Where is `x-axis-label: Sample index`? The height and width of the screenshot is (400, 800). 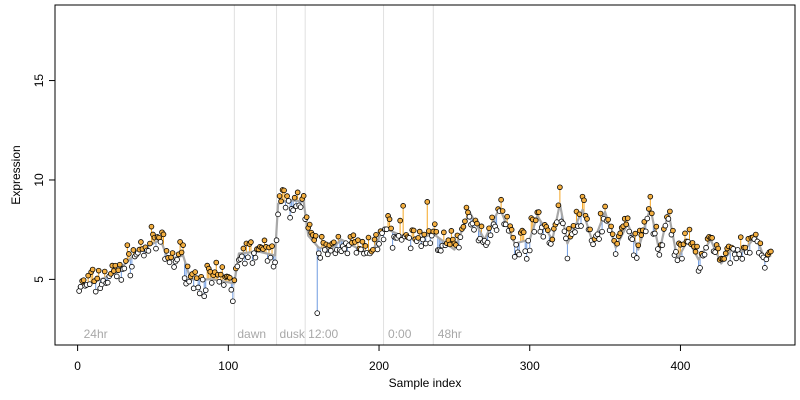 x-axis-label: Sample index is located at coordinates (425, 383).